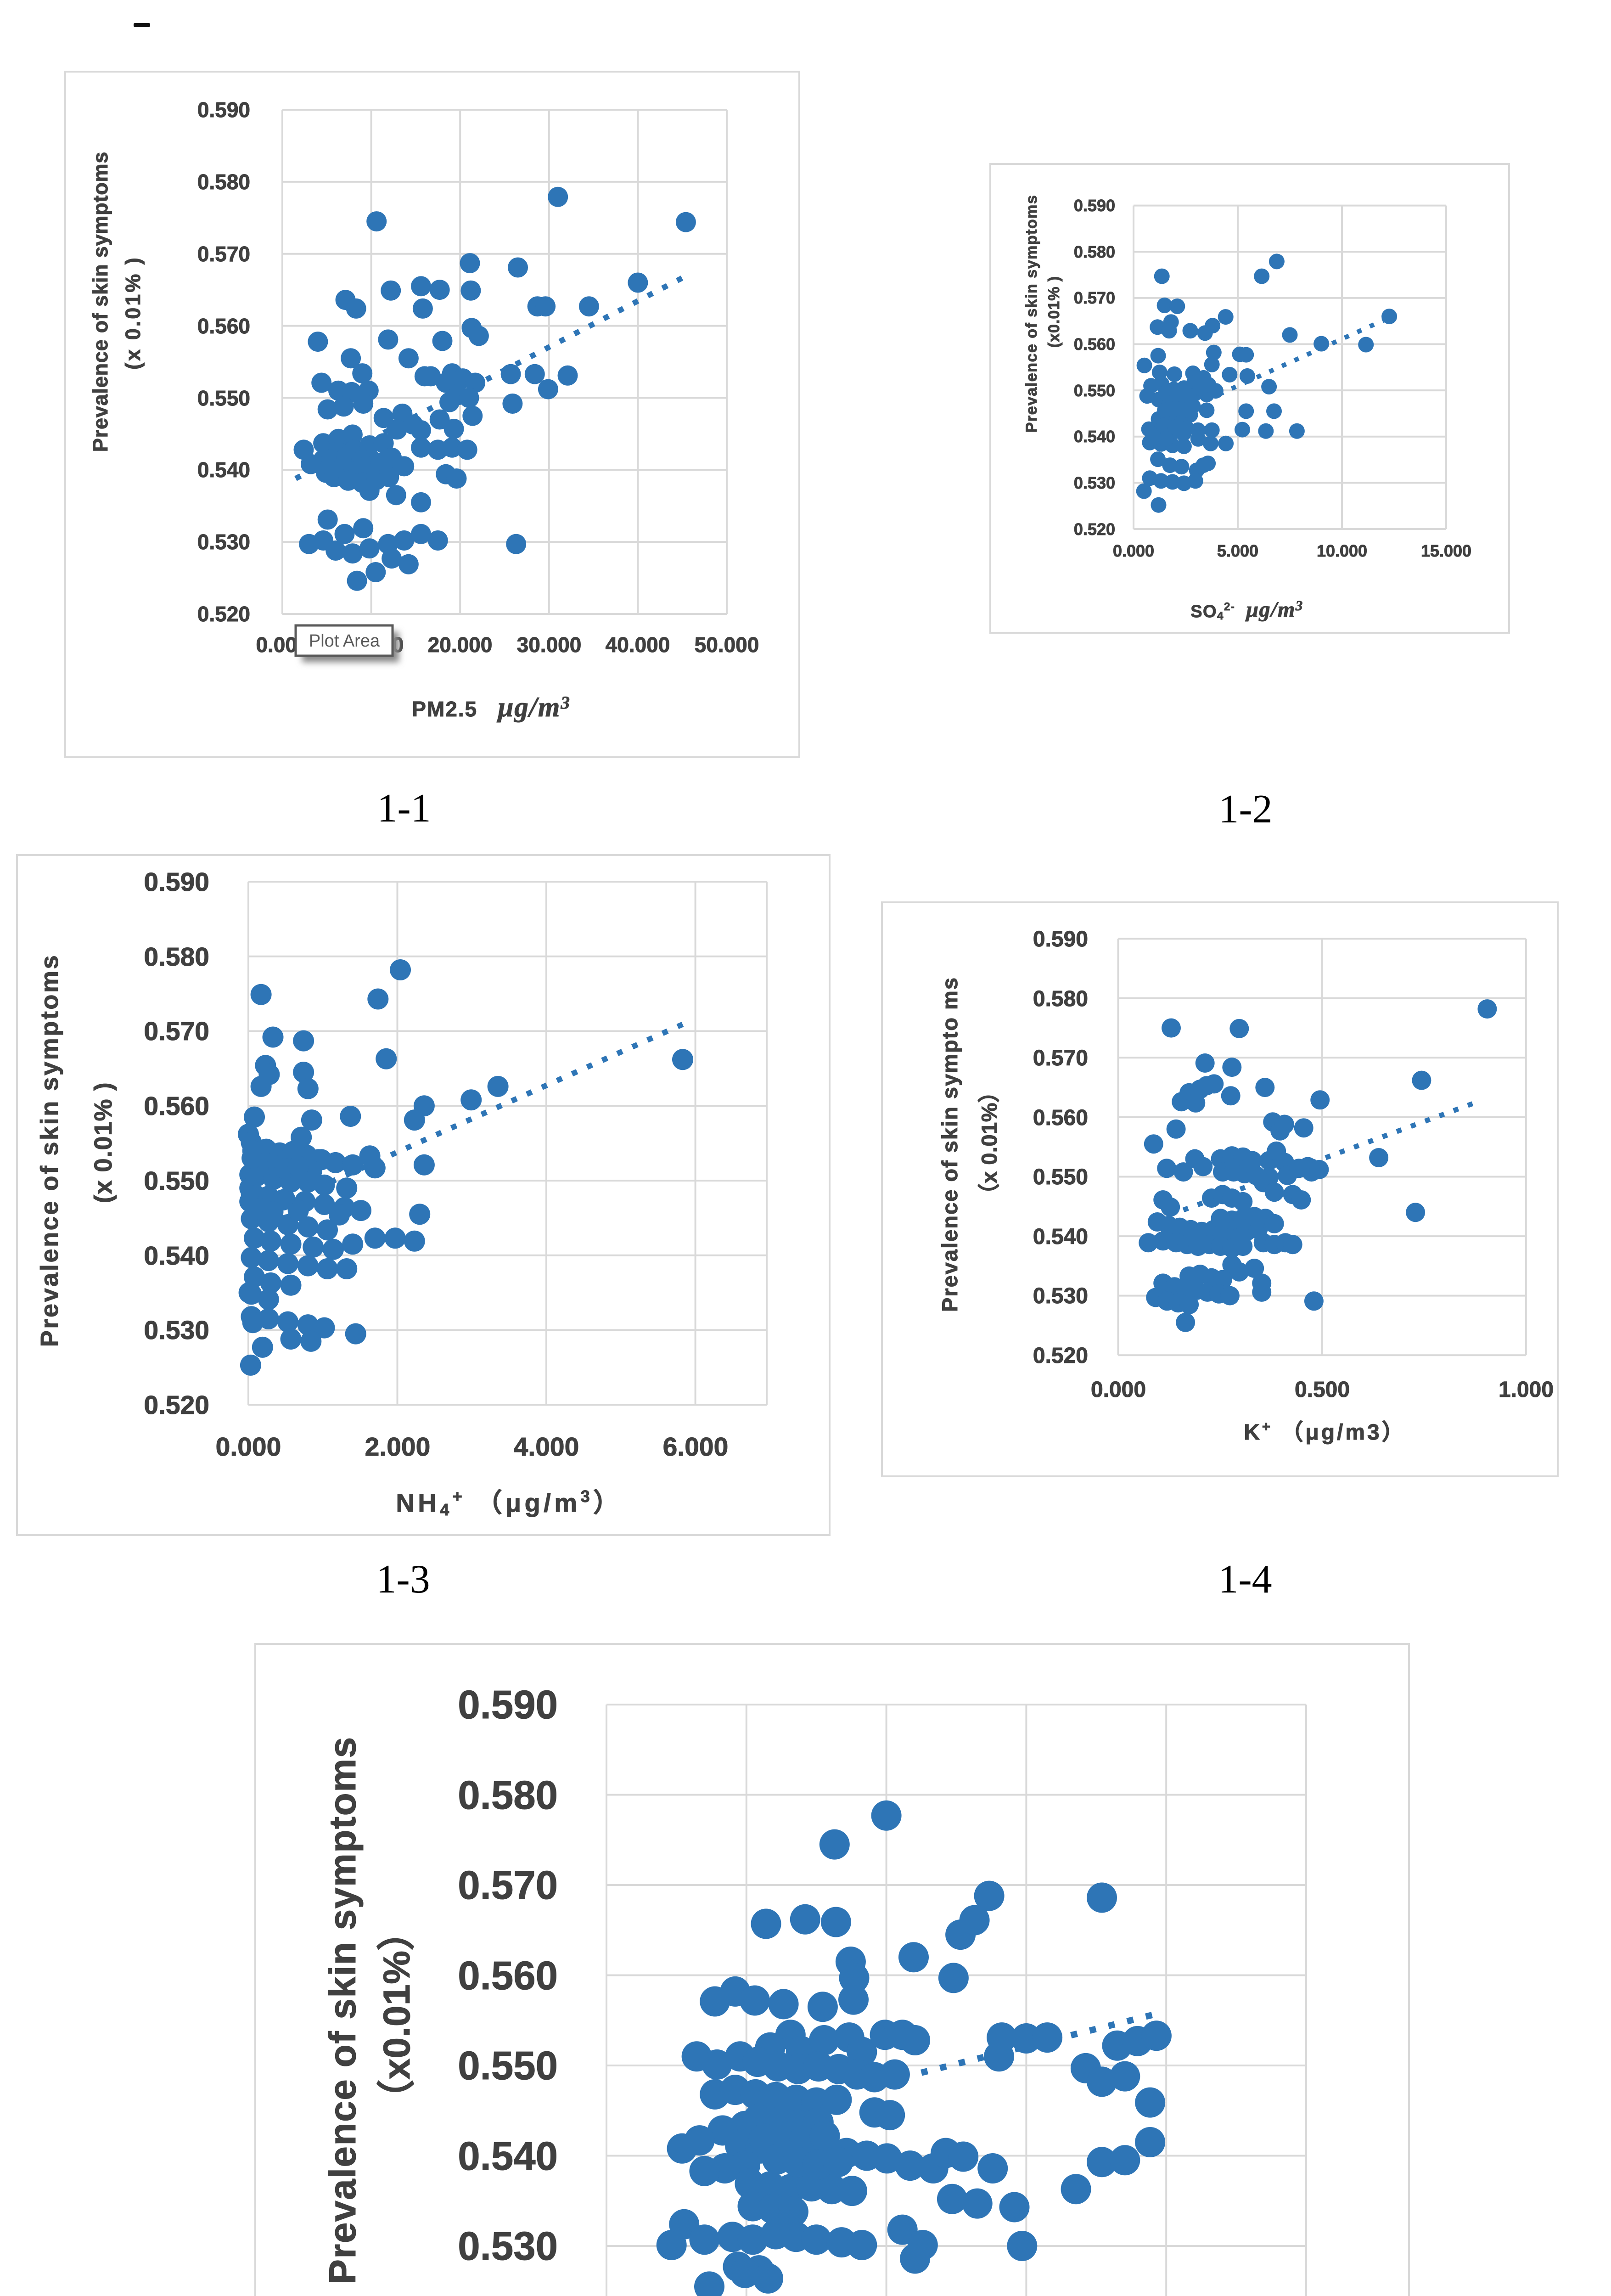 Image resolution: width=1611 pixels, height=2296 pixels. Describe the element at coordinates (1446, 550) in the screenshot. I see `svg-text: 15.000` at that location.